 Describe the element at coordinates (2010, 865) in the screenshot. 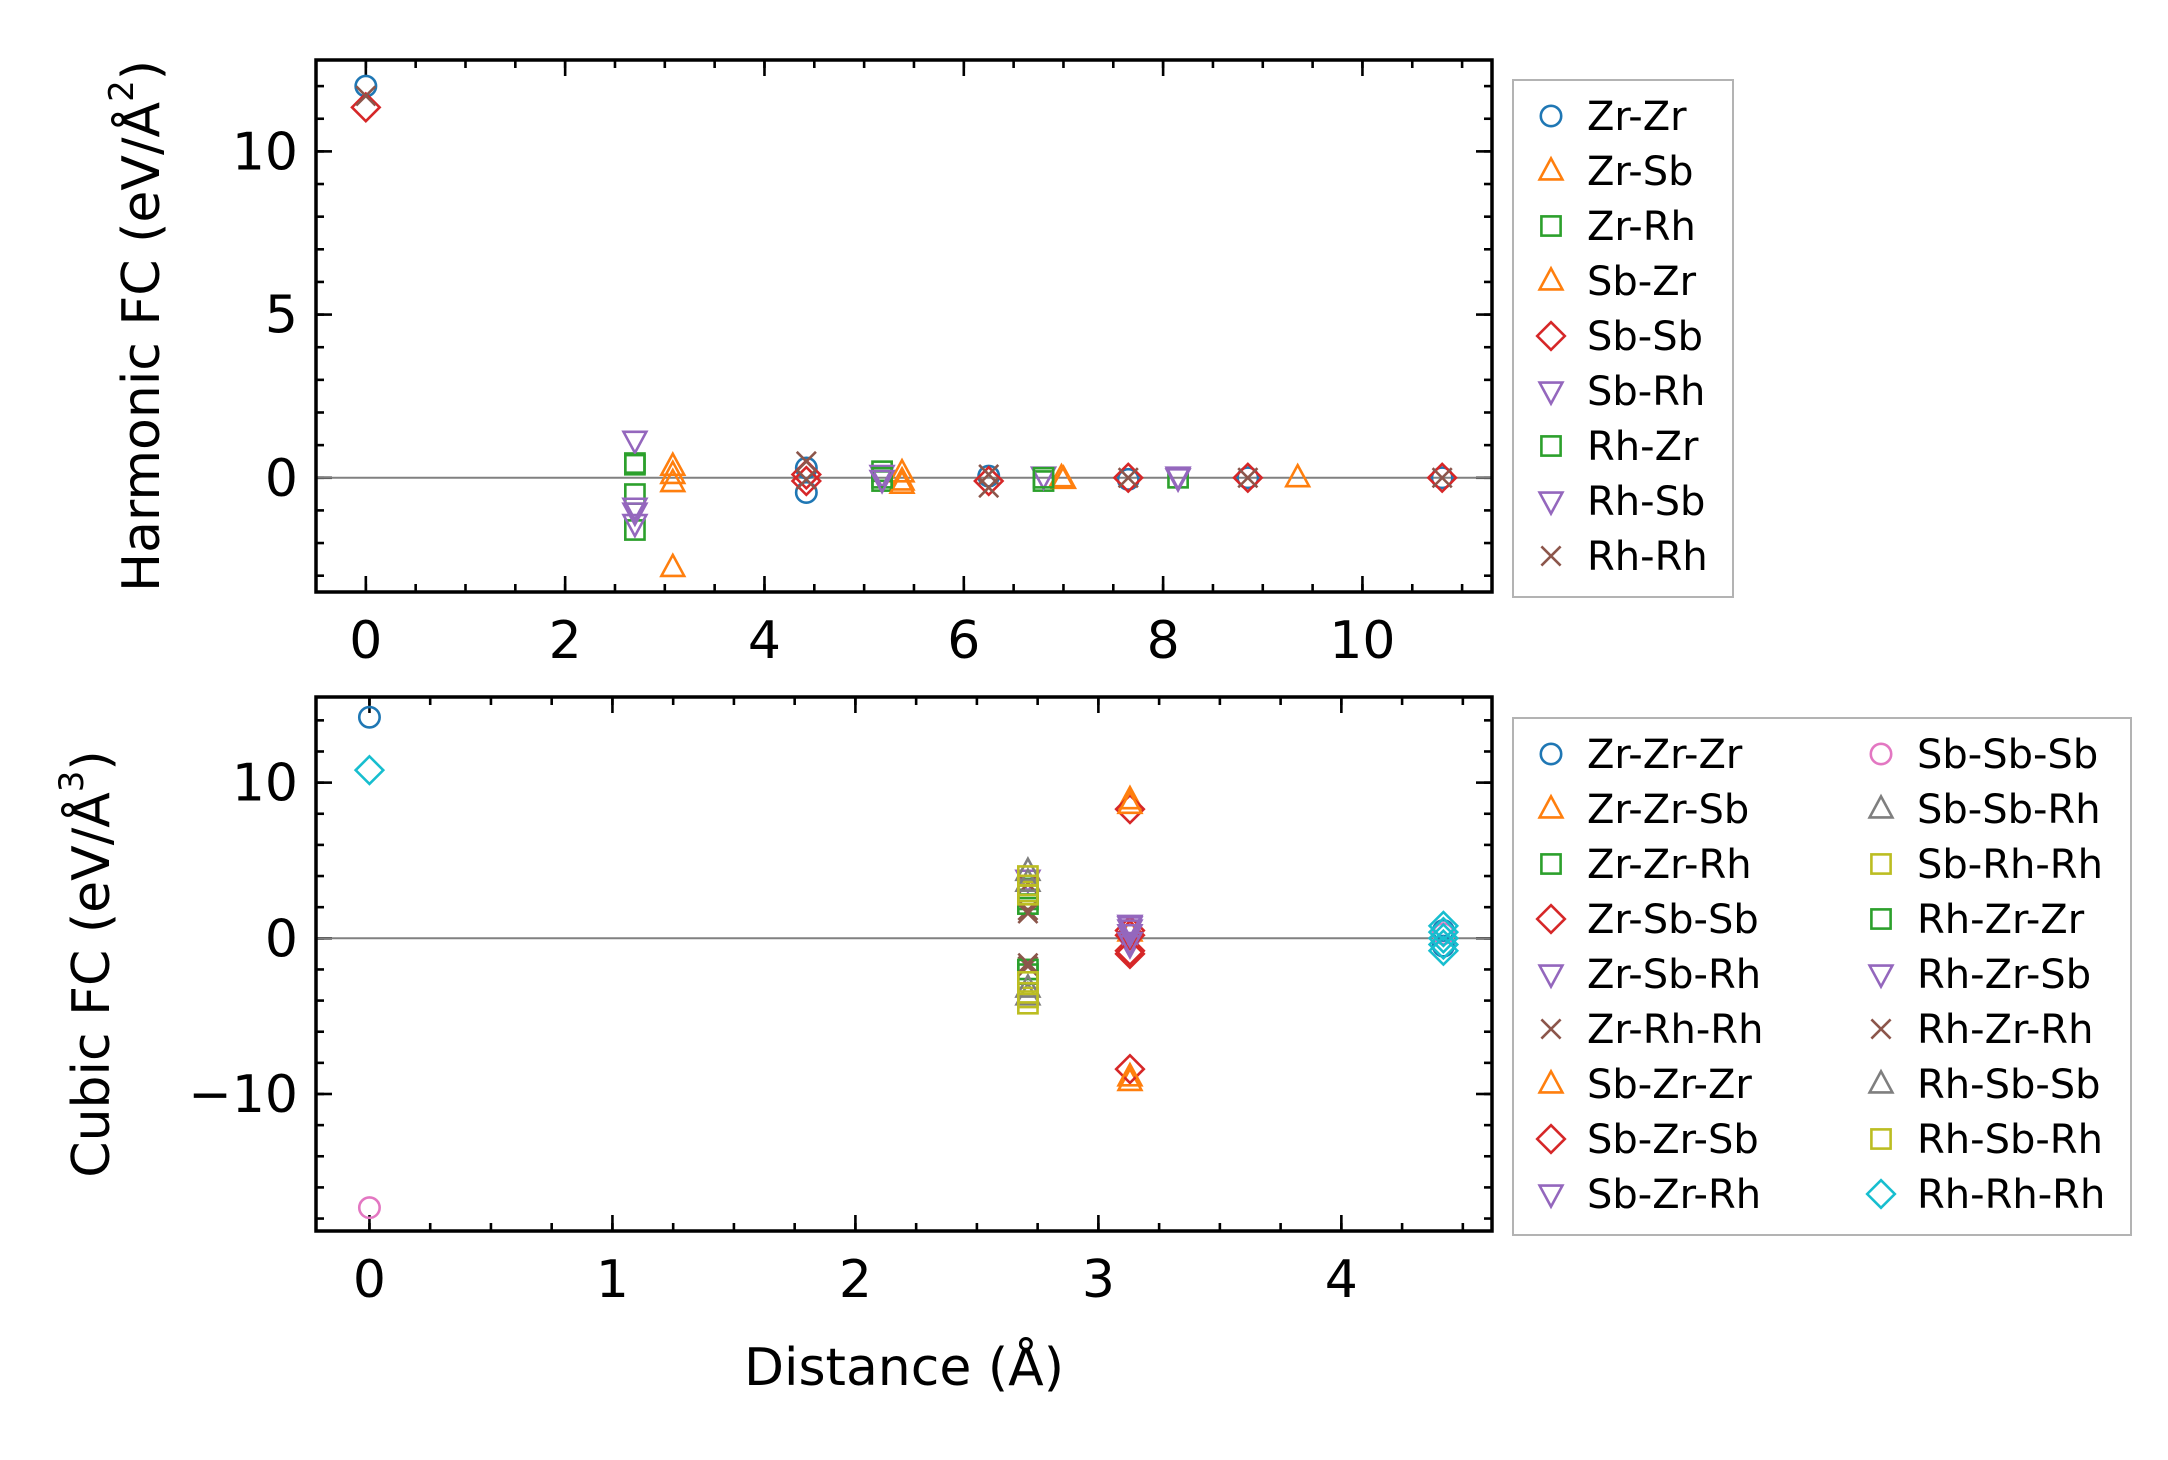

I see `legend-label: Sb-Rh-Rh` at that location.